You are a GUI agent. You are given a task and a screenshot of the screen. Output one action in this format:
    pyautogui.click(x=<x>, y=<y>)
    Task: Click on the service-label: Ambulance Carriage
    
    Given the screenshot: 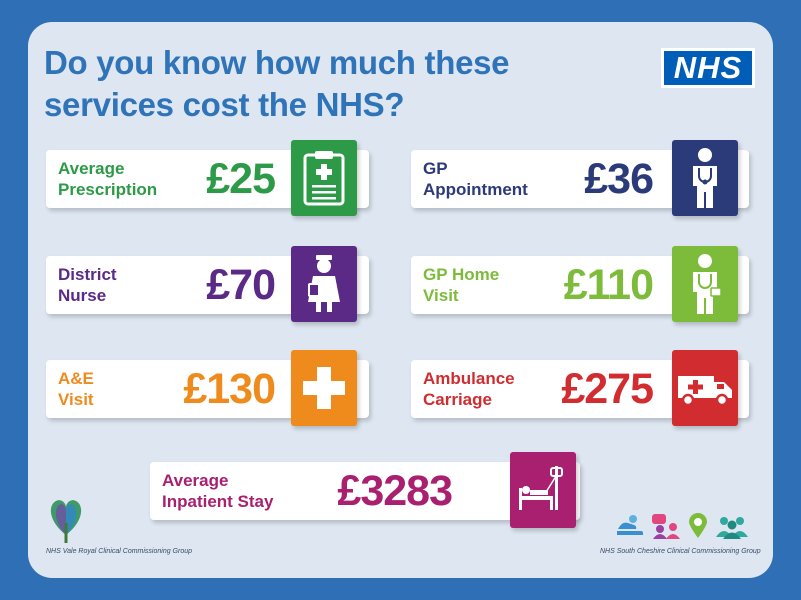 What is the action you would take?
    pyautogui.click(x=469, y=389)
    